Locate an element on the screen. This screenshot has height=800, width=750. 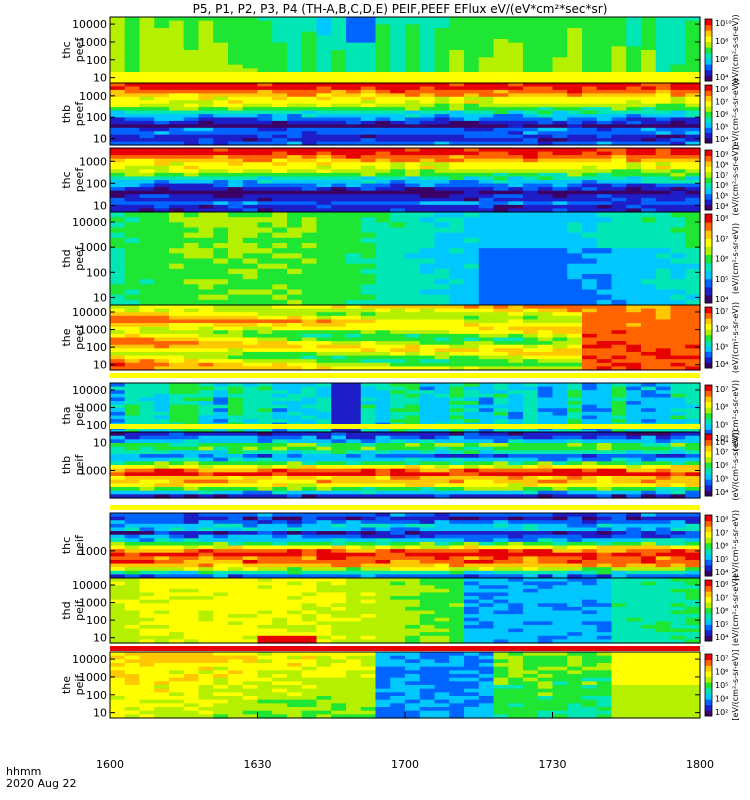
colorbar-tick-label: 10⁷ is located at coordinates (721, 311).